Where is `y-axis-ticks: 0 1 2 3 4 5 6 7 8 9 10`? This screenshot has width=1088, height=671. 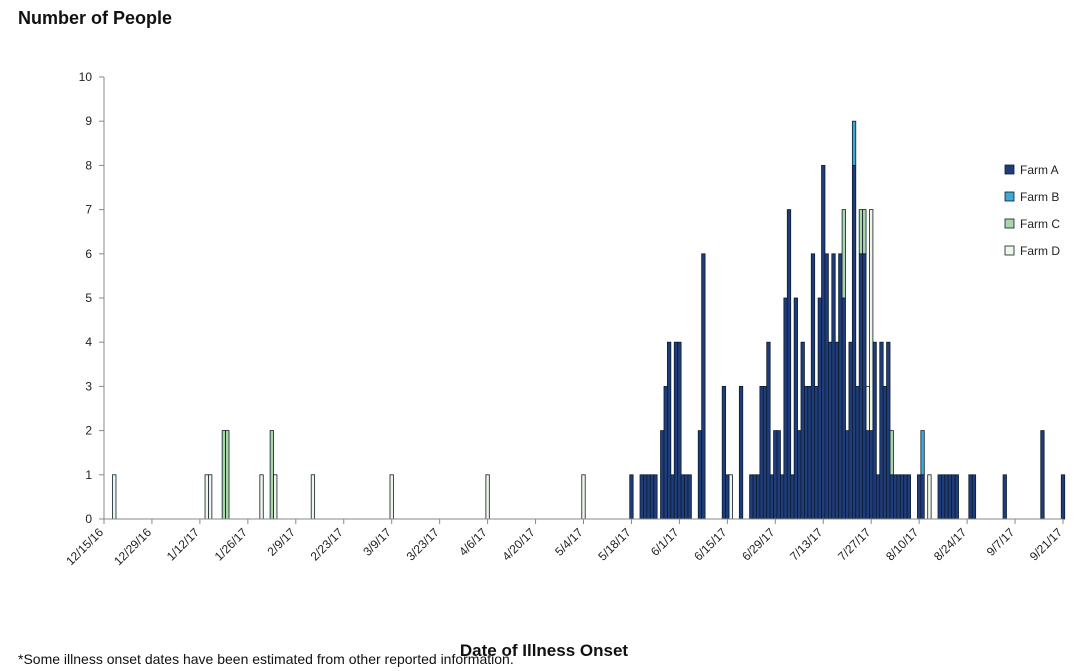 y-axis-ticks: 0 1 2 3 4 5 6 7 8 9 10 is located at coordinates (91, 298).